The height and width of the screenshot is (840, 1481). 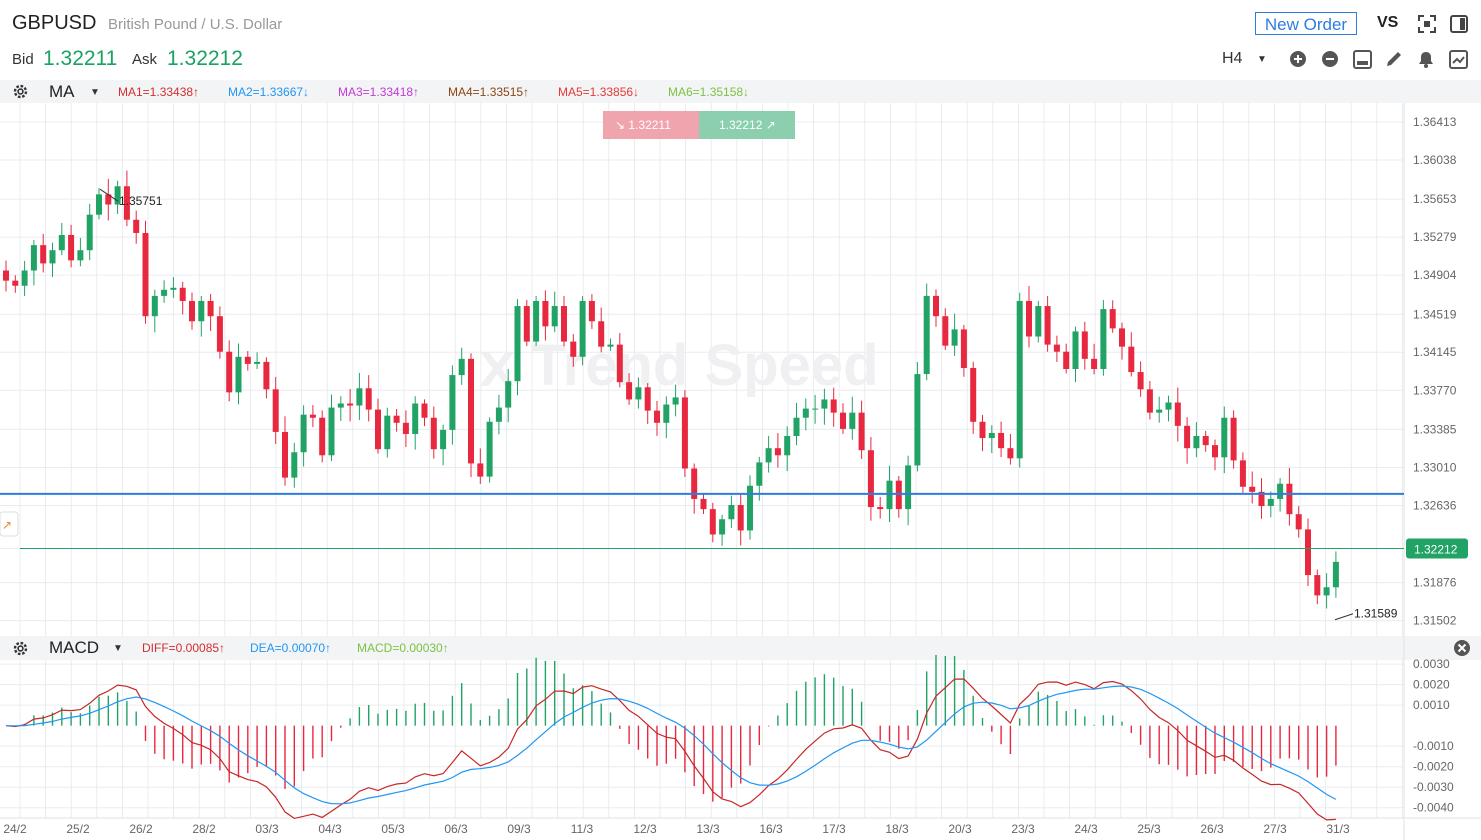 What do you see at coordinates (109, 195) in the screenshot?
I see `high-annotation-line` at bounding box center [109, 195].